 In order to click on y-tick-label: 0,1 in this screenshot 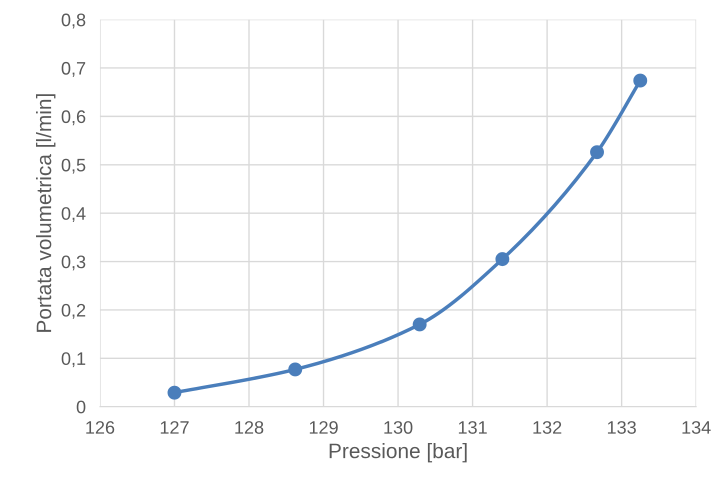, I will do `click(74, 360)`.